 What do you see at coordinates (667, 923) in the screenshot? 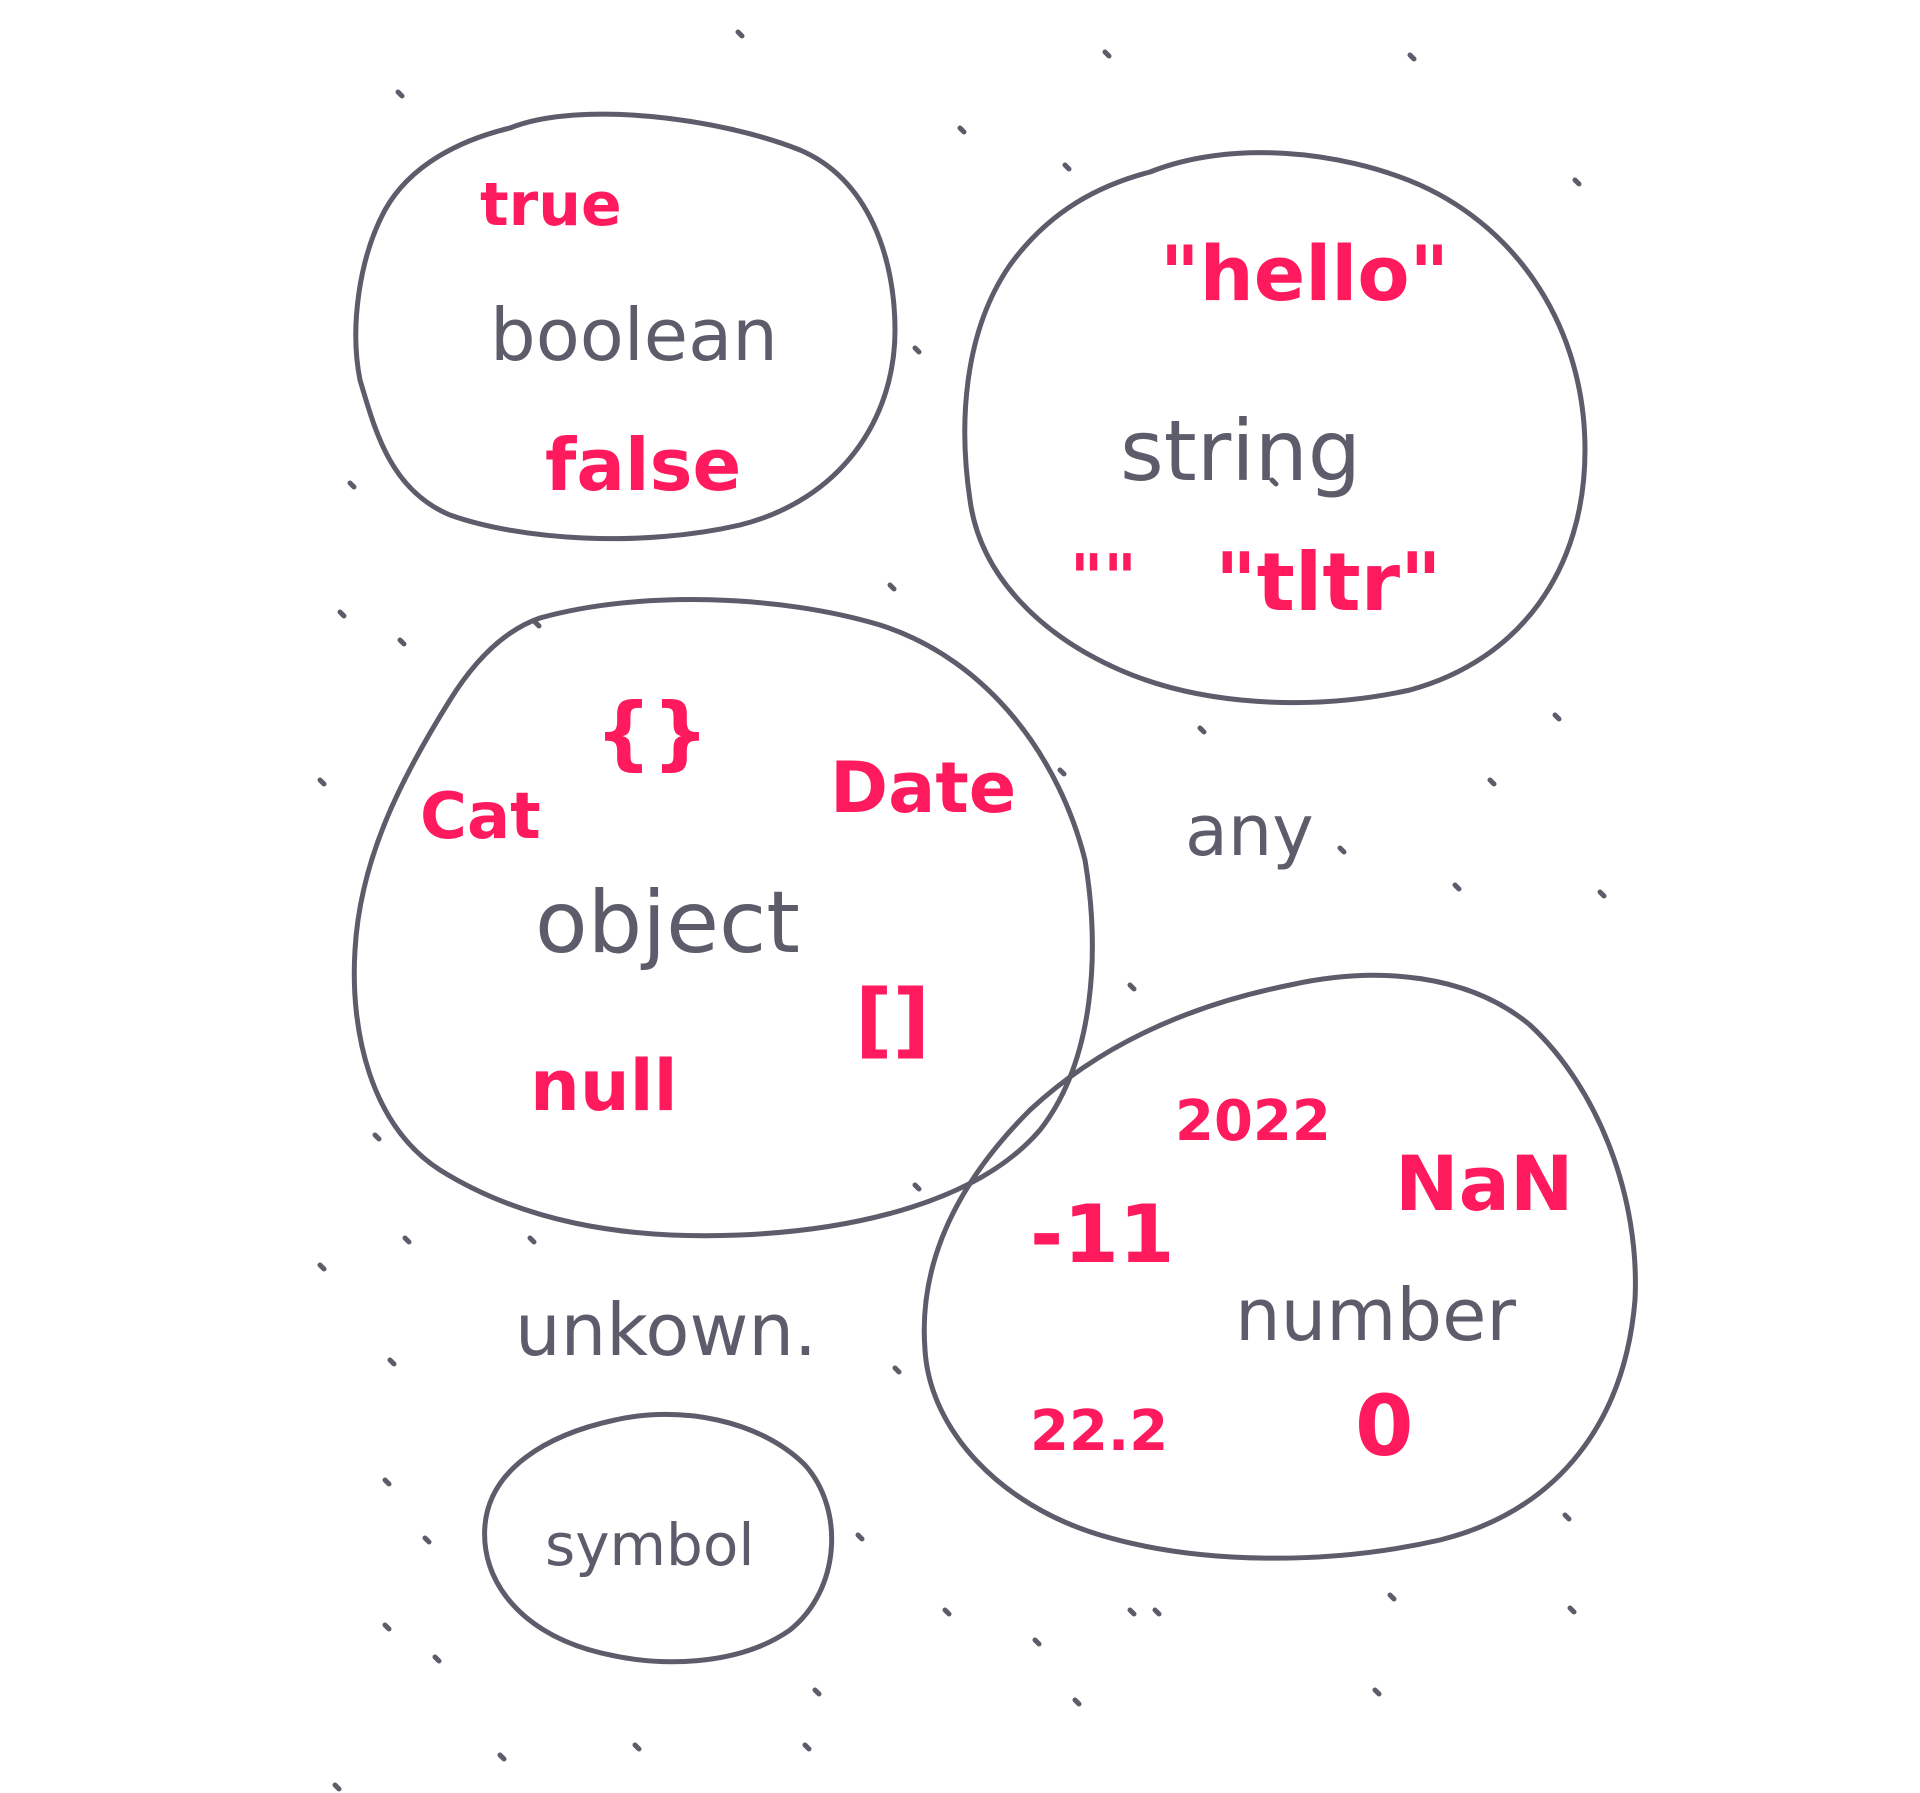
I see `object-type-label: object` at bounding box center [667, 923].